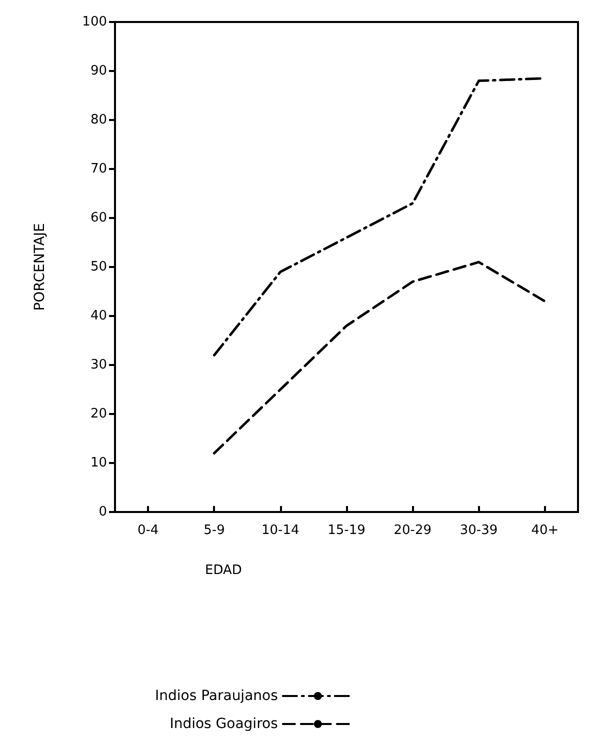 The height and width of the screenshot is (756, 590). Describe the element at coordinates (98, 316) in the screenshot. I see `y-tick-label: 40` at that location.